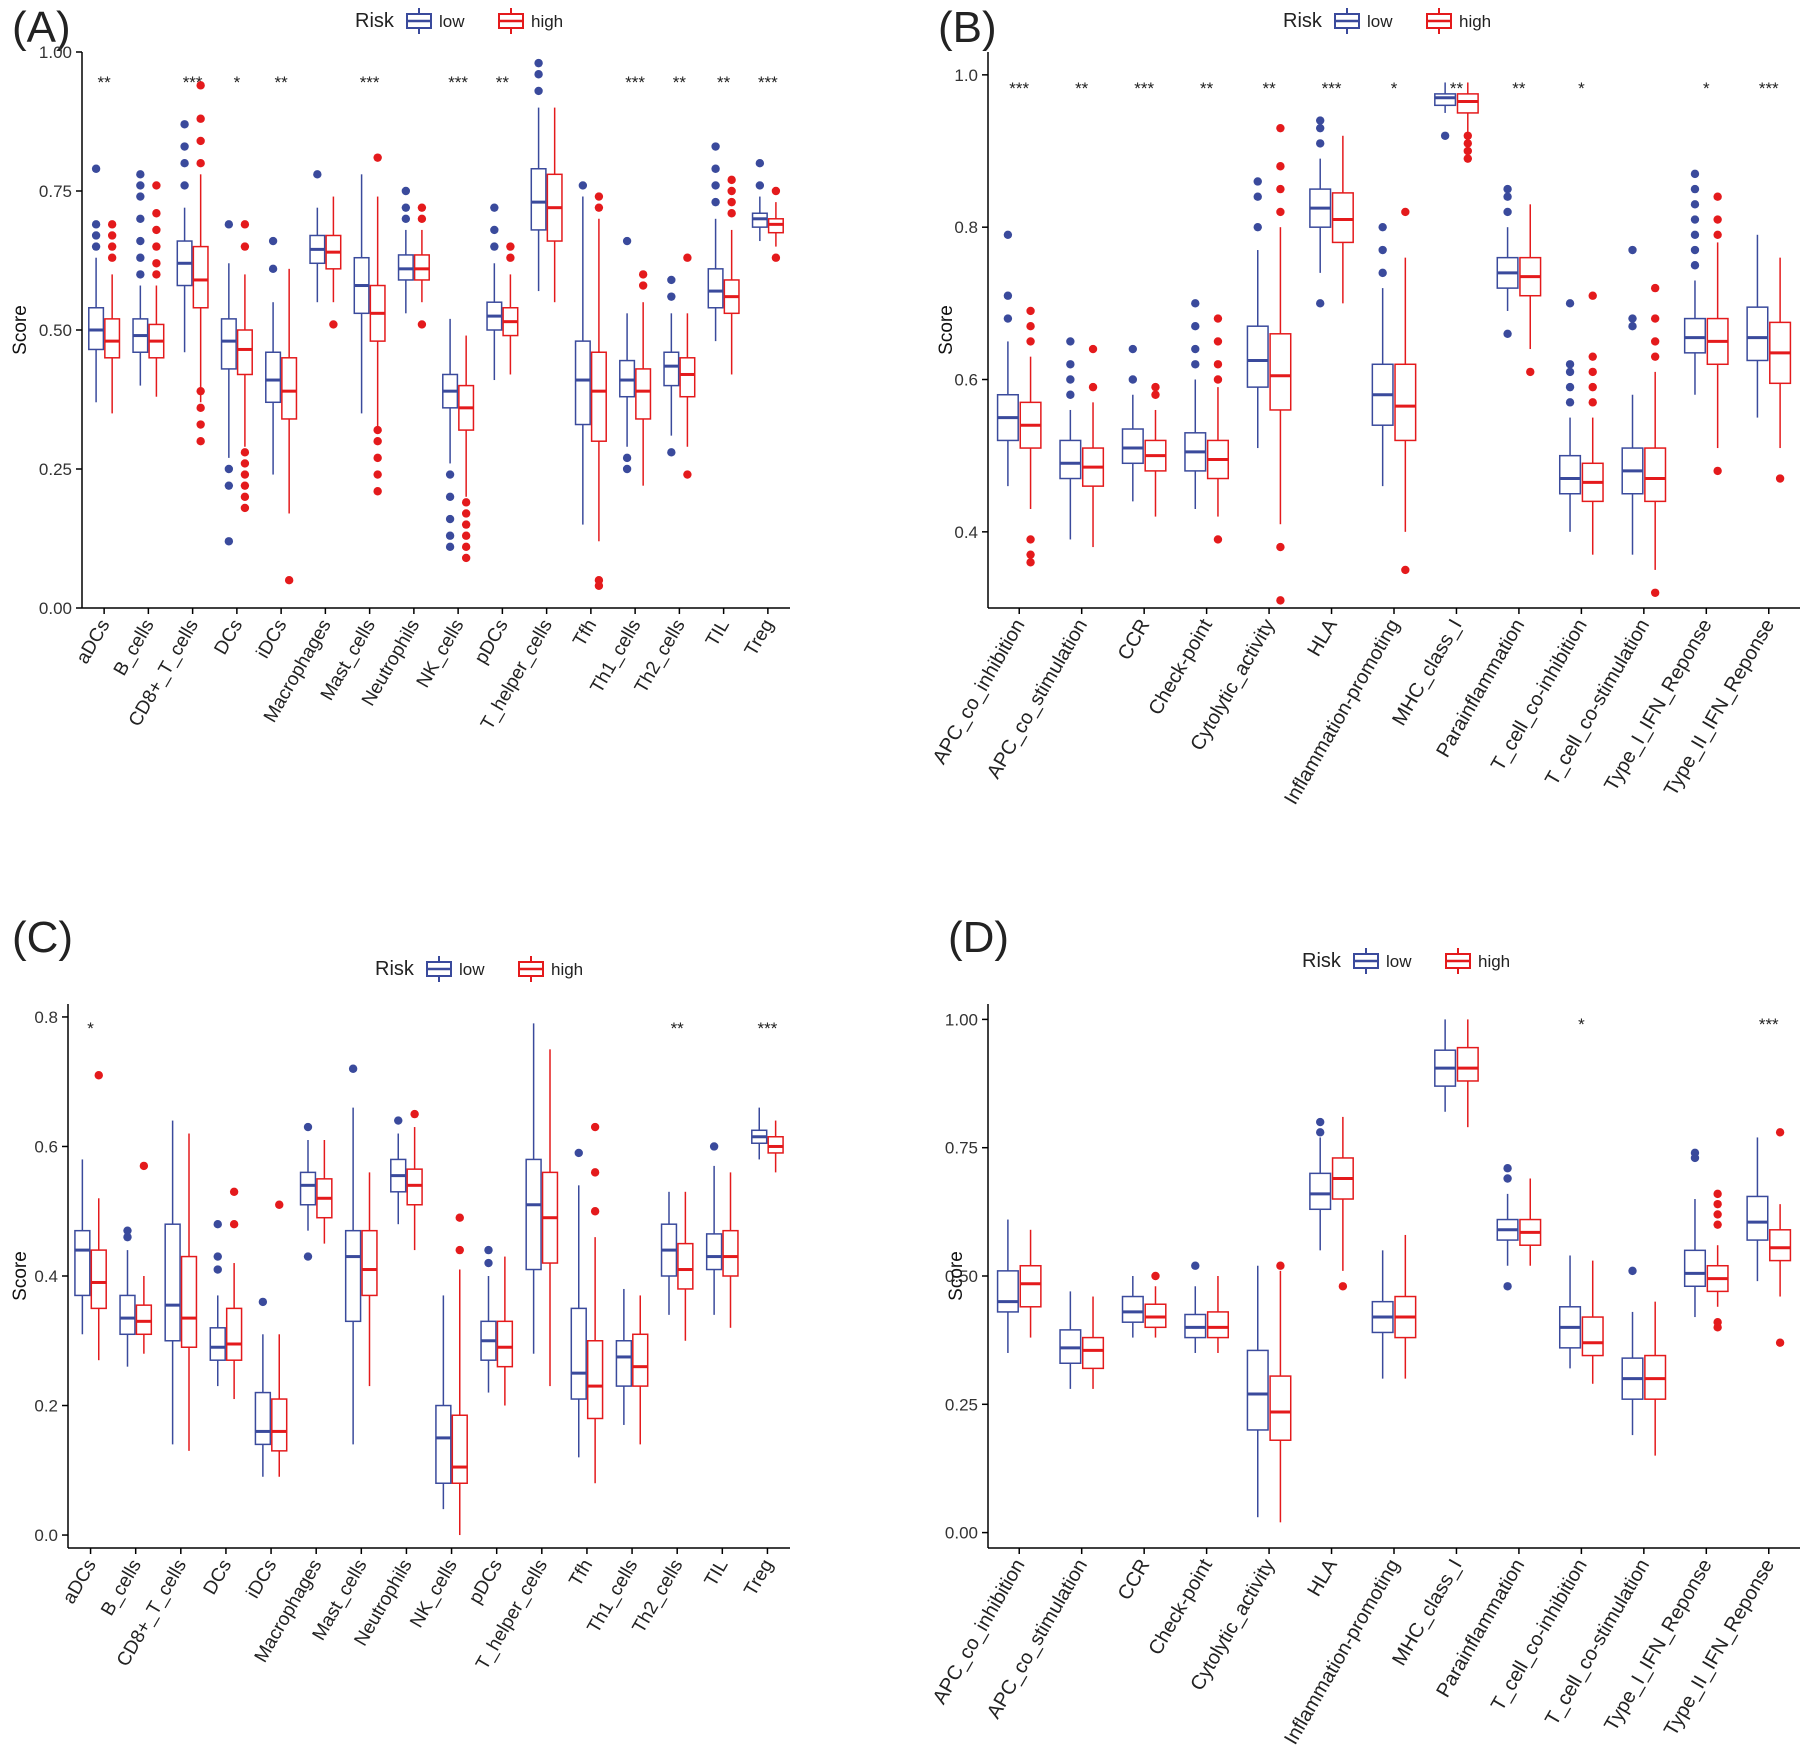 The image size is (1815, 1759). What do you see at coordinates (244, 366) in the screenshot?
I see `box-high-dcs` at bounding box center [244, 366].